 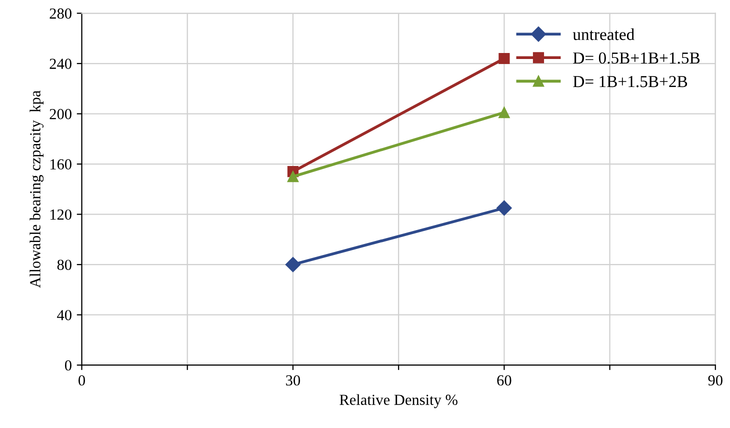 I want to click on x-tick-label: 30, so click(x=293, y=380).